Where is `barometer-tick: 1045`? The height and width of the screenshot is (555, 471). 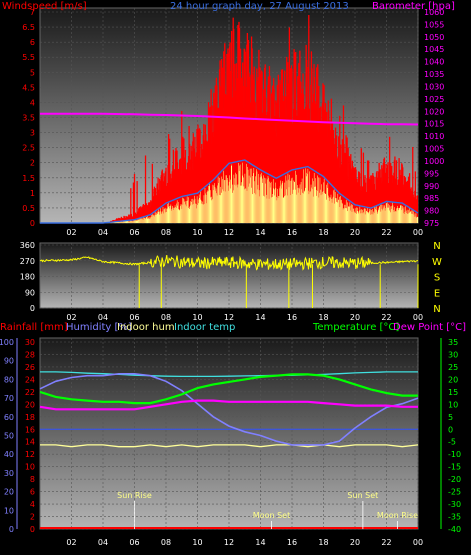 barometer-tick: 1045 is located at coordinates (434, 49).